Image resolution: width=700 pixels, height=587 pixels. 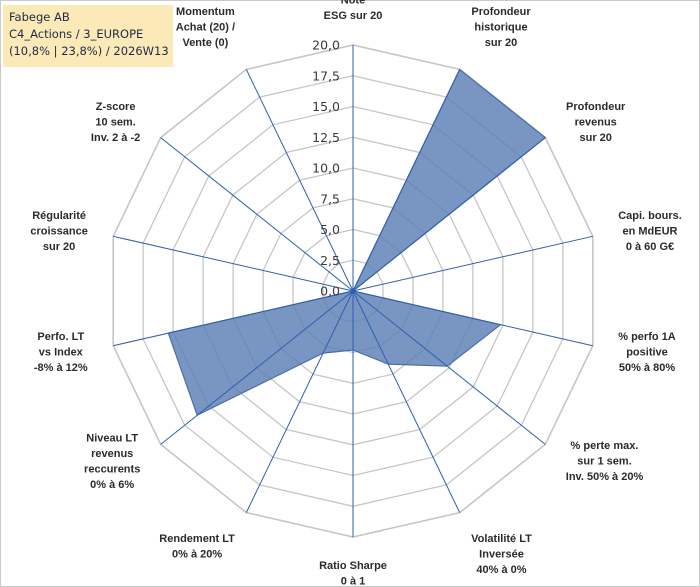 What do you see at coordinates (326, 75) in the screenshot?
I see `tick-label: 17,5` at bounding box center [326, 75].